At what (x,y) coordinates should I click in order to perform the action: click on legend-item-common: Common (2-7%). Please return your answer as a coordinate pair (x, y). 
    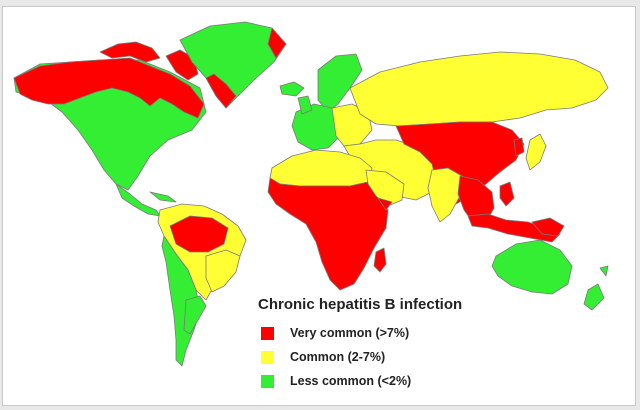
    Looking at the image, I should click on (378, 357).